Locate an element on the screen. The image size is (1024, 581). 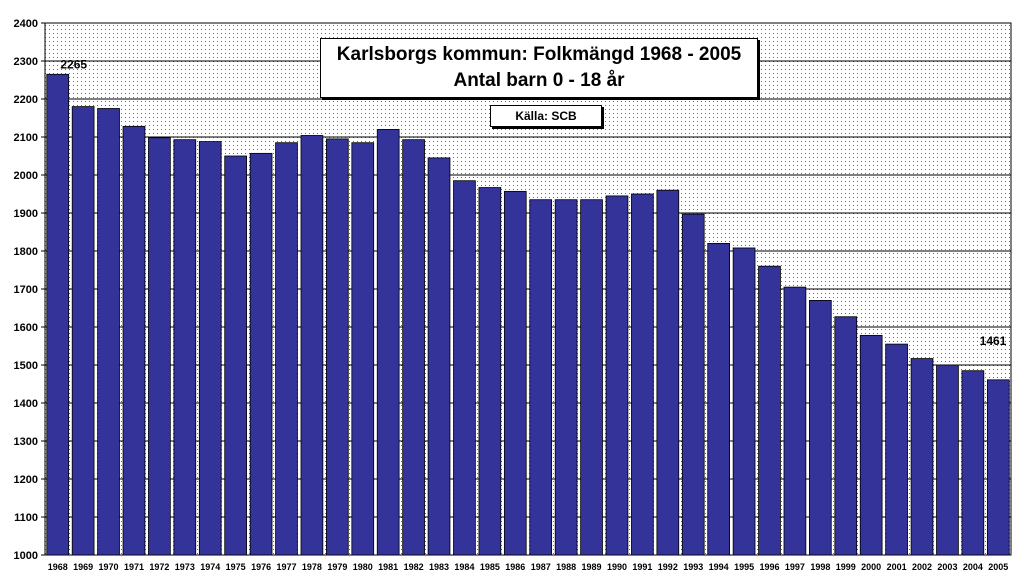
x-tick-label: 2000 is located at coordinates (871, 567).